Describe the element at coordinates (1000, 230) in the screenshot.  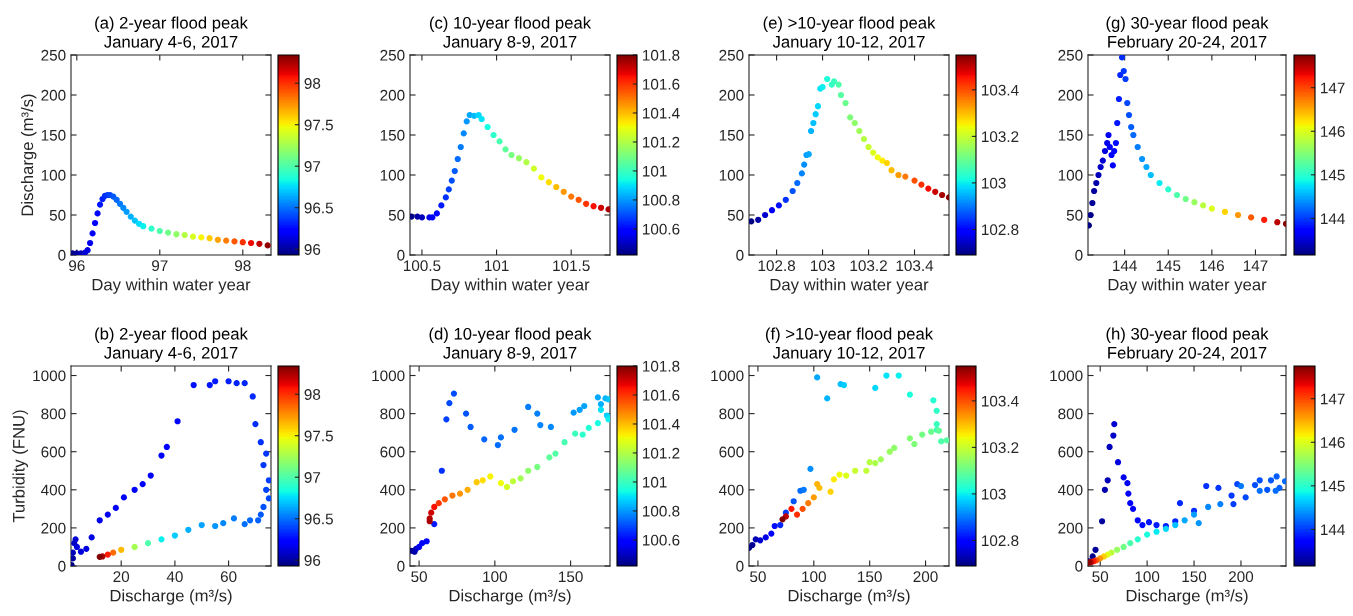
I see `color-bar-label: 102.8` at that location.